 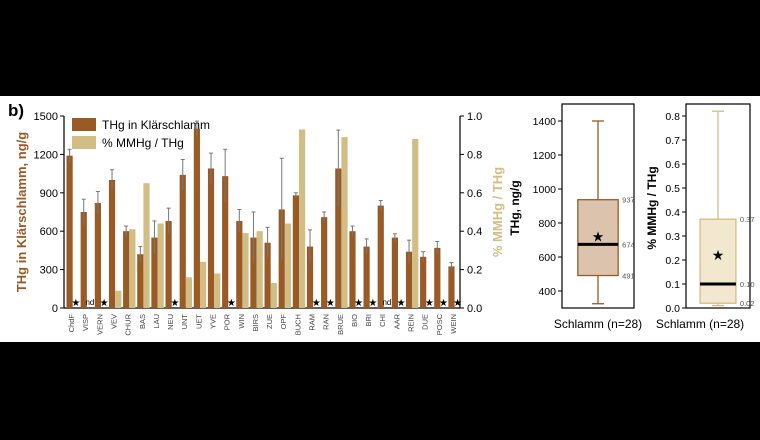 I want to click on box-ytick-label: 0.8, so click(x=672, y=117).